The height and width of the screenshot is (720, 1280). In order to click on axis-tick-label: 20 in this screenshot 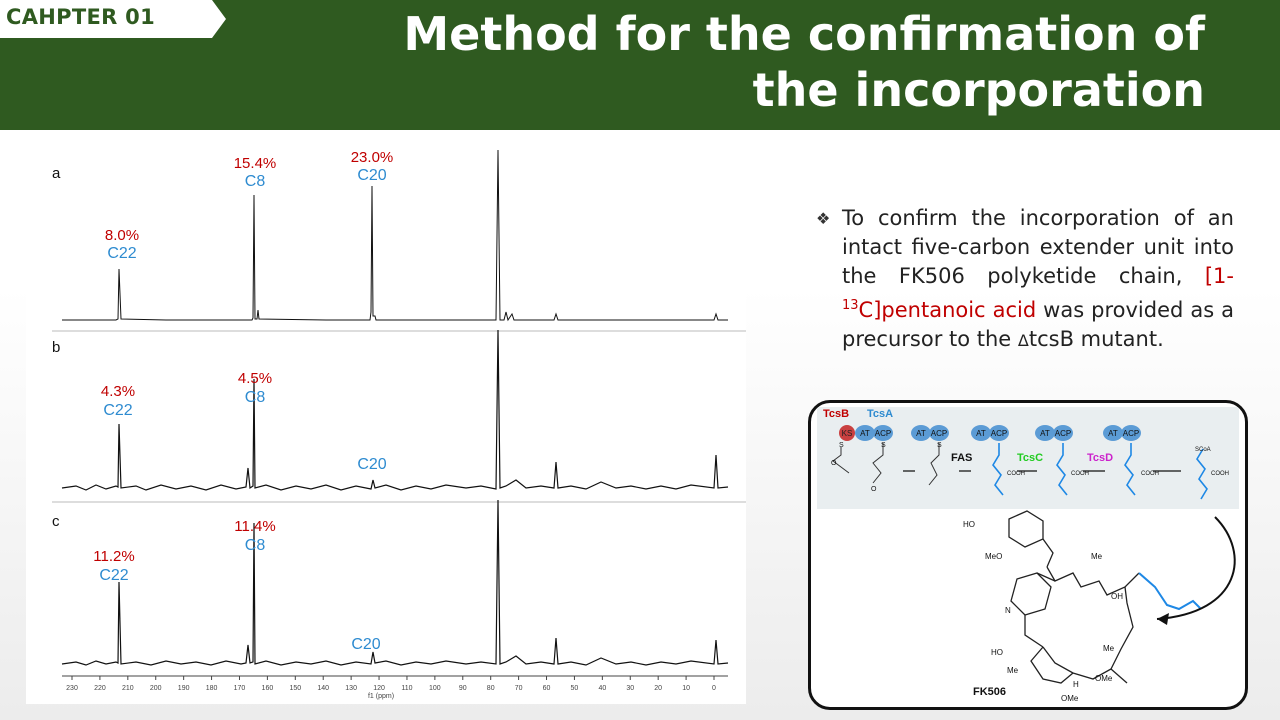, I will do `click(658, 688)`.